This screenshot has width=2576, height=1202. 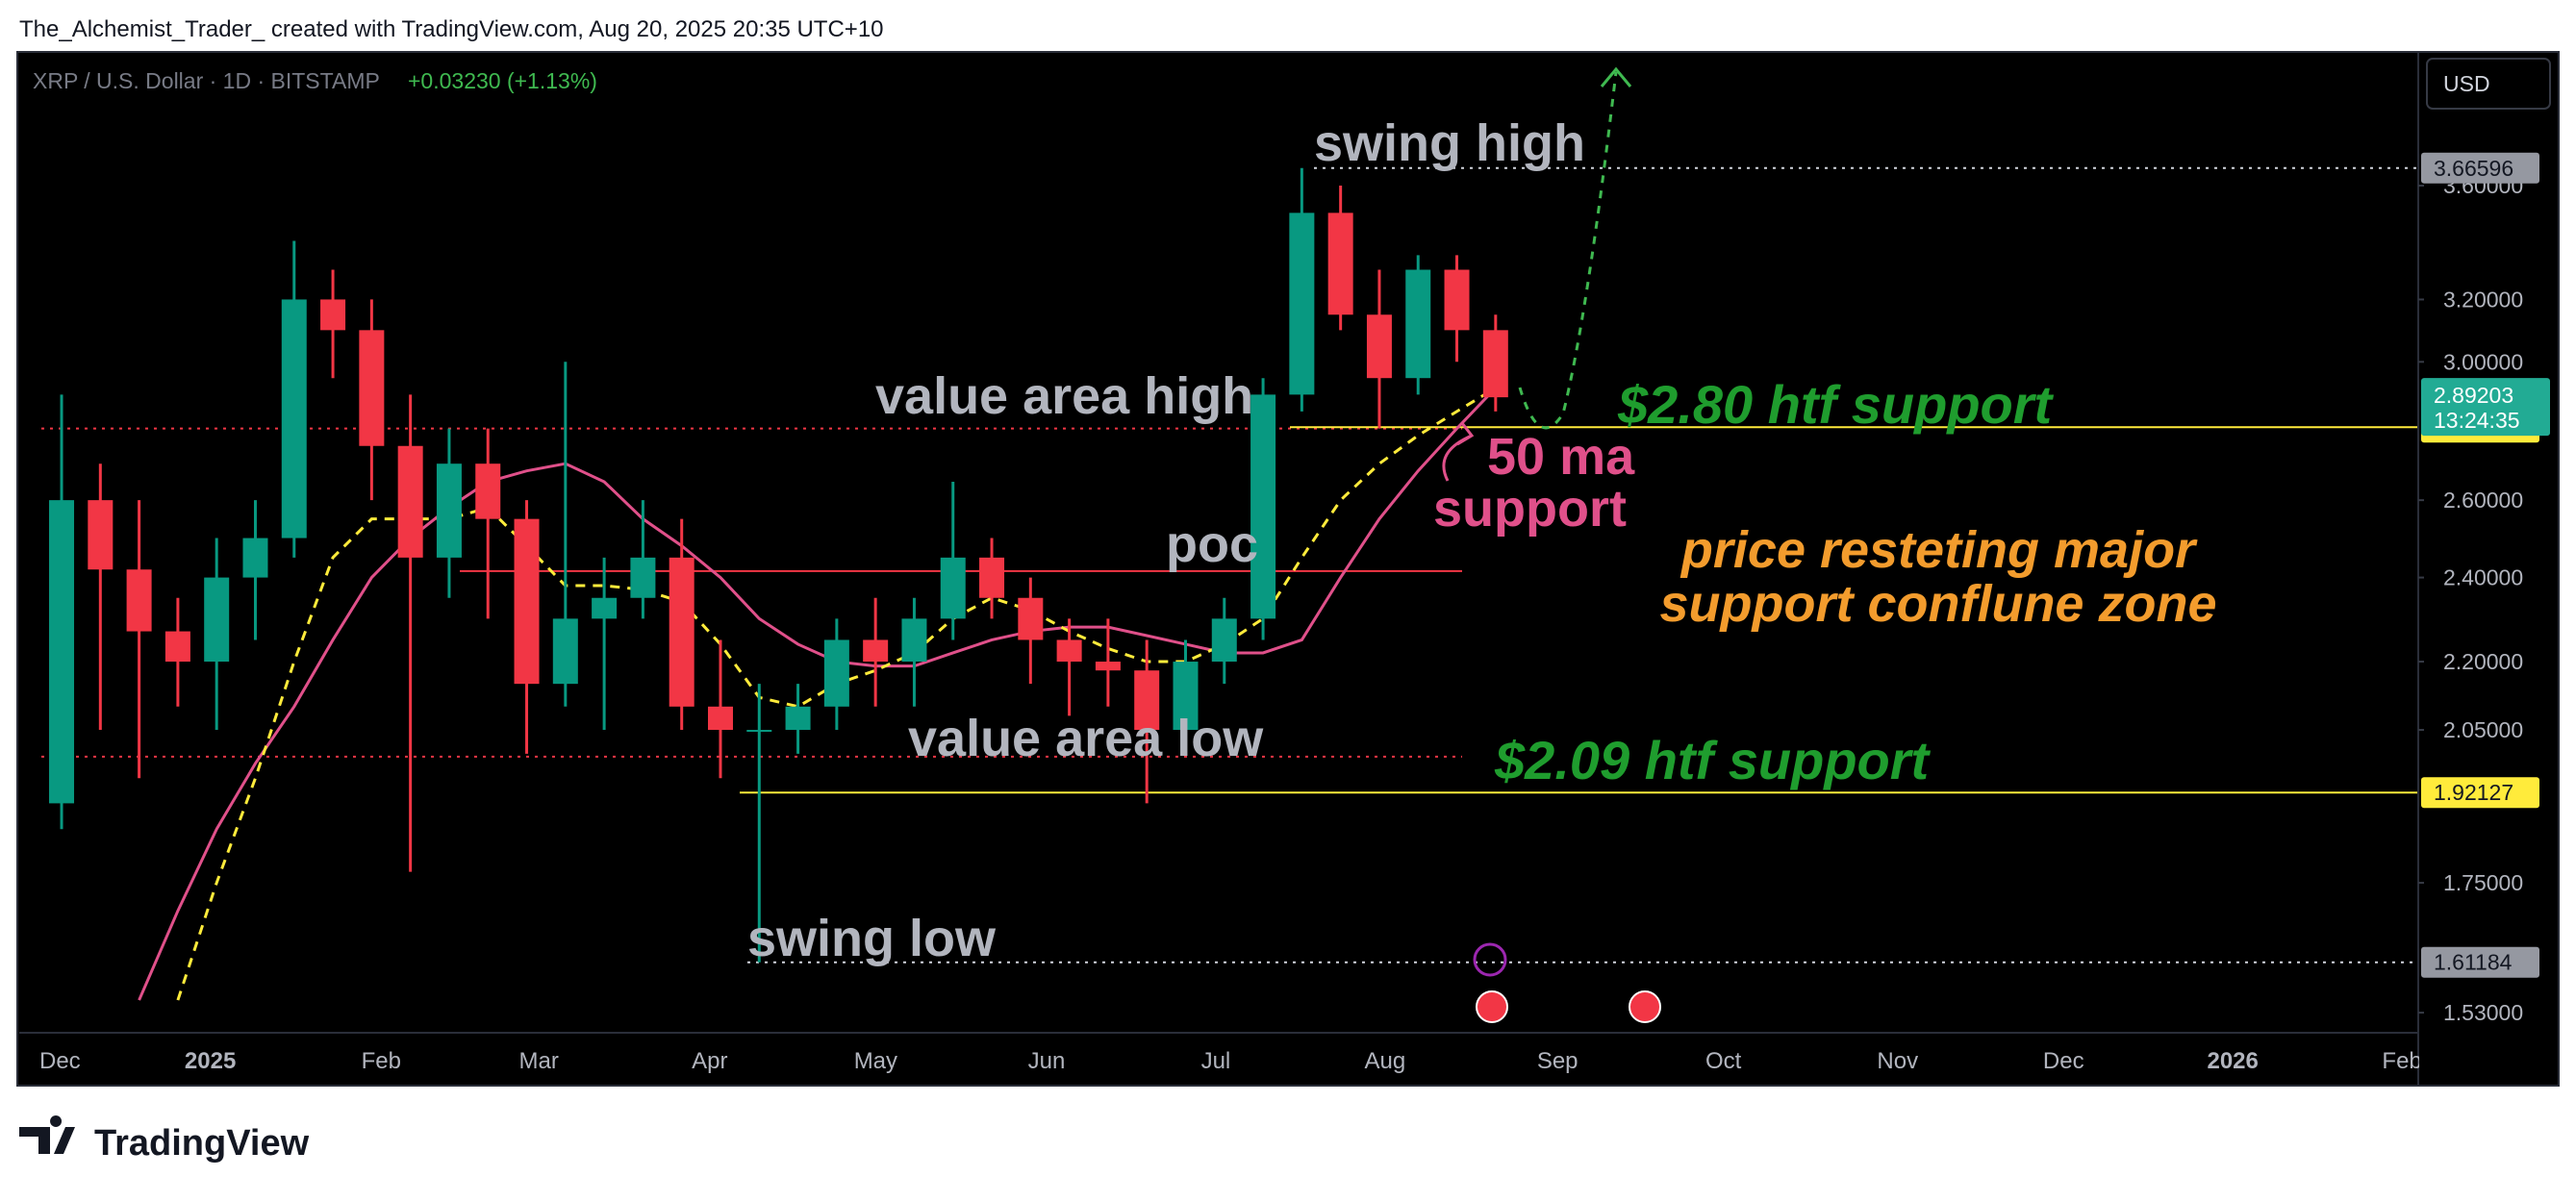 What do you see at coordinates (2483, 299) in the screenshot?
I see `y-tick-label: 3.20000` at bounding box center [2483, 299].